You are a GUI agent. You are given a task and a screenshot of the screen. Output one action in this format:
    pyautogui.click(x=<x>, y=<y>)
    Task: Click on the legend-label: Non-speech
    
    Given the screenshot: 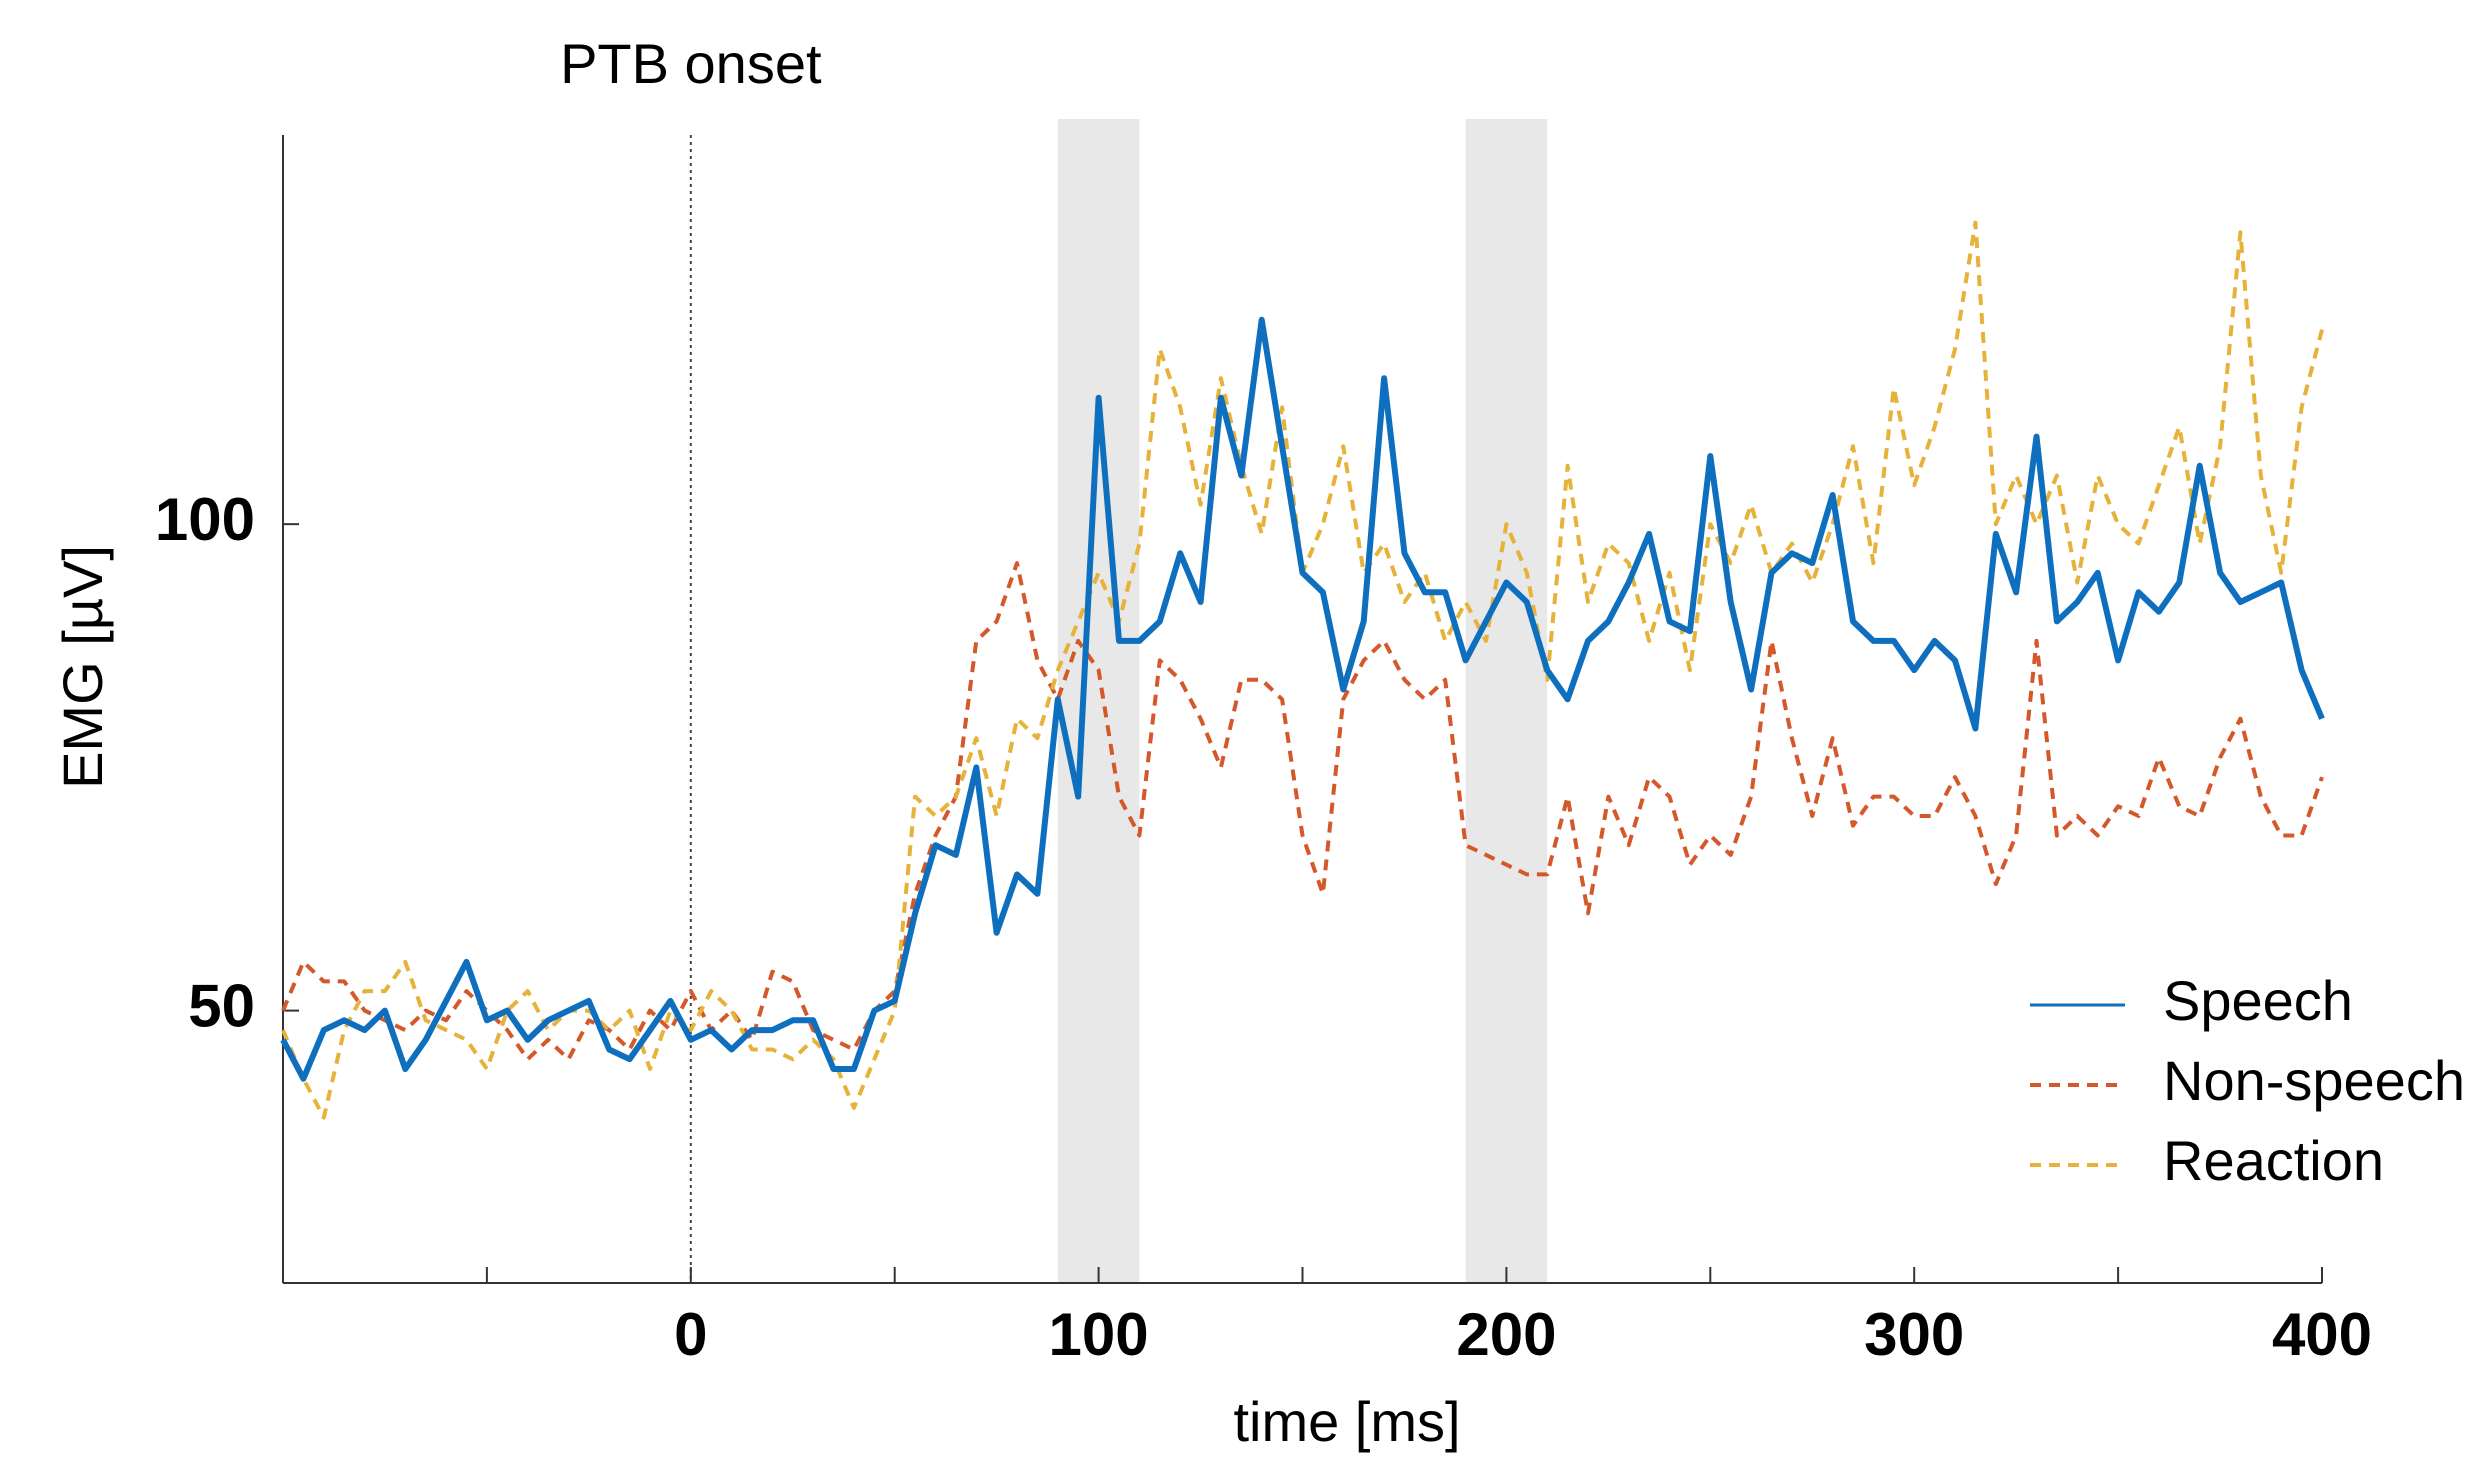 What is the action you would take?
    pyautogui.click(x=2314, y=1080)
    